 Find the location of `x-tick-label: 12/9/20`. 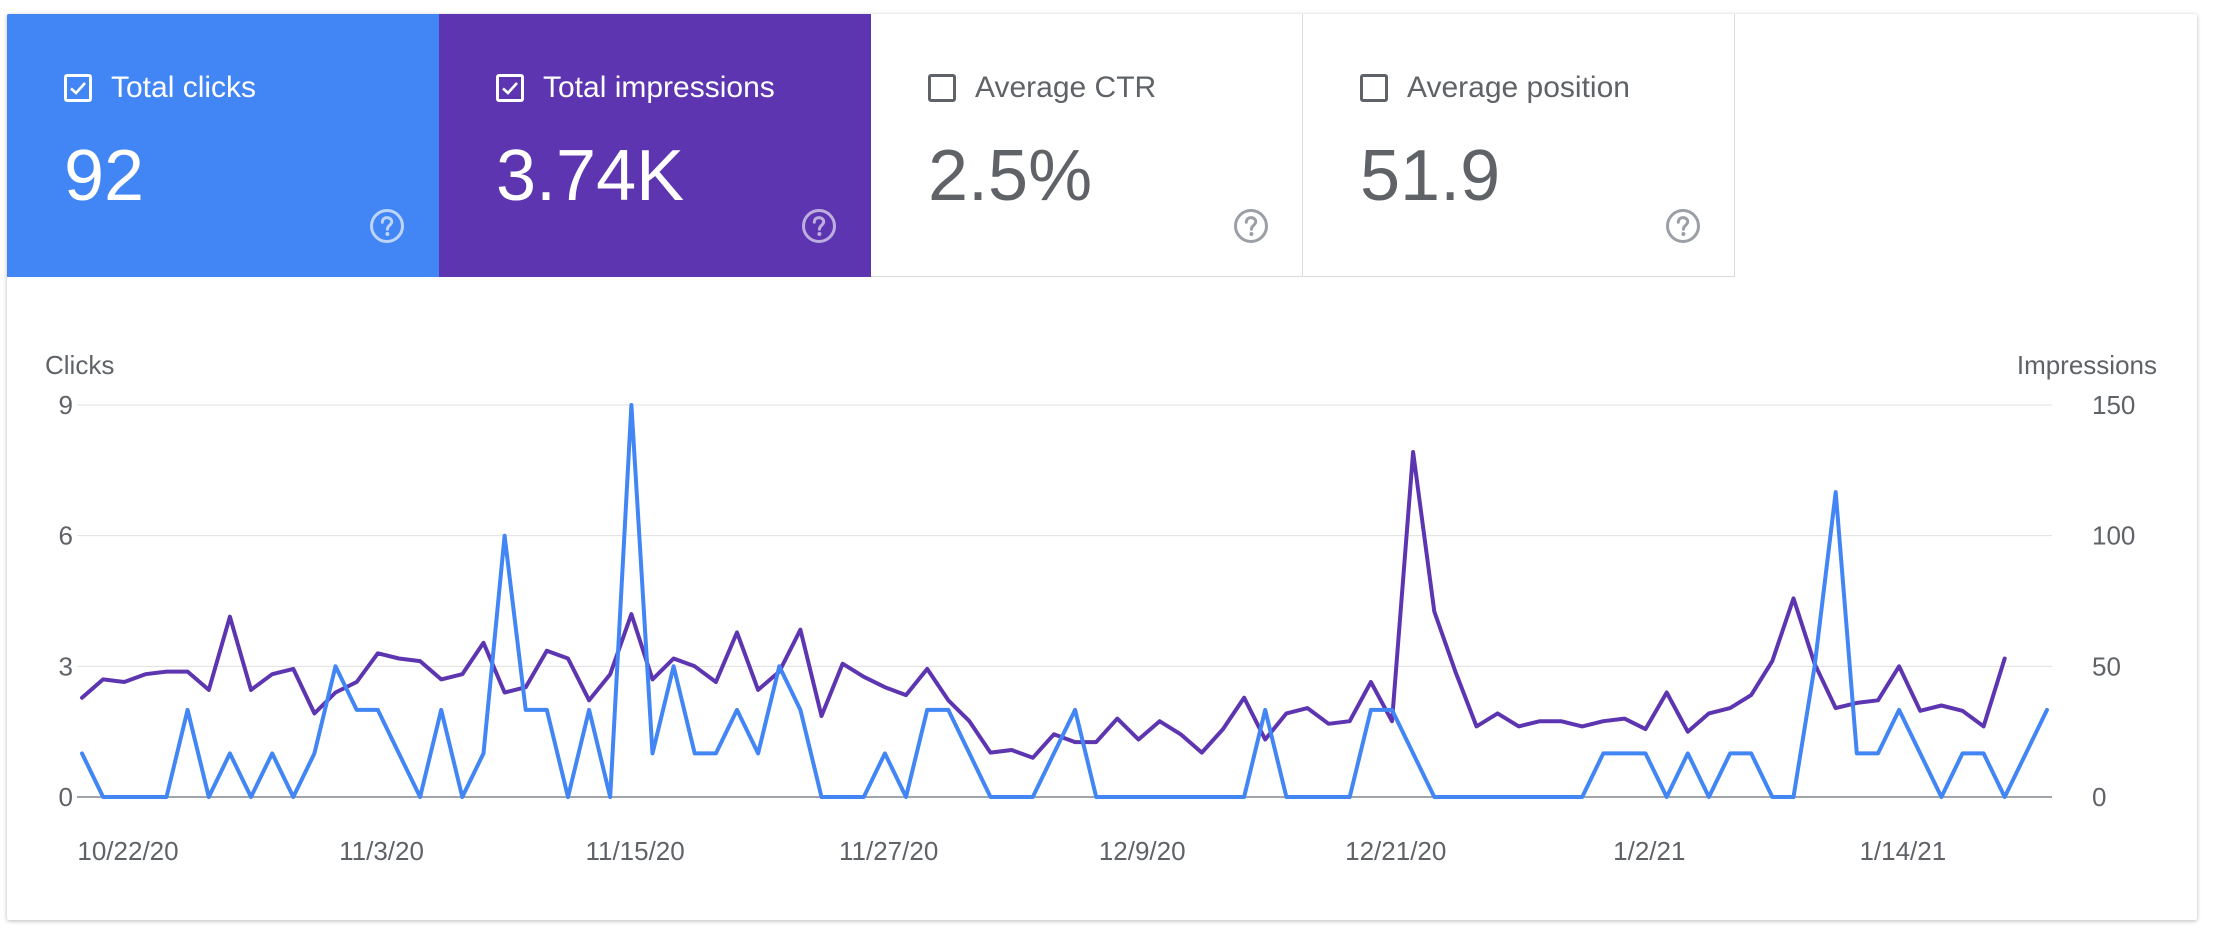

x-tick-label: 12/9/20 is located at coordinates (1142, 851).